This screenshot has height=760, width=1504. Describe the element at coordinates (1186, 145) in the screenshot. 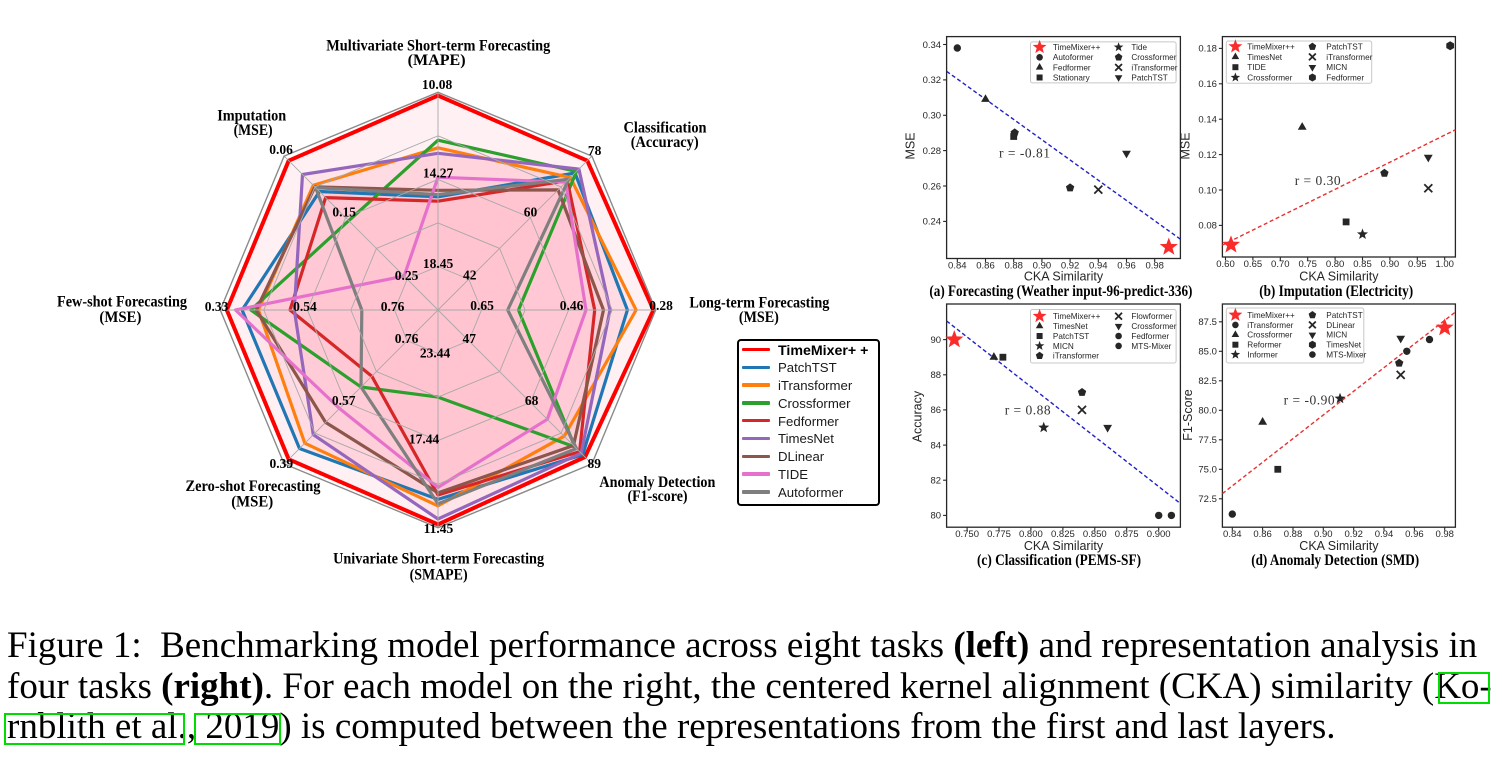

I see `svg-text: MSE` at that location.